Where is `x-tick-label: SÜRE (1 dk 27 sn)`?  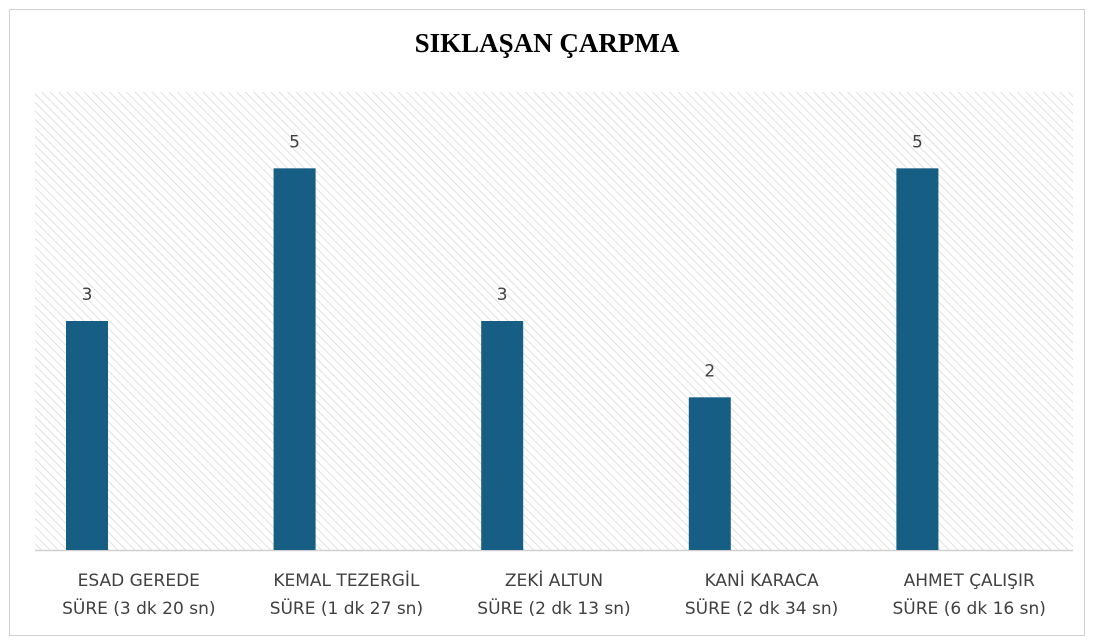
x-tick-label: SÜRE (1 dk 27 sn) is located at coordinates (346, 608).